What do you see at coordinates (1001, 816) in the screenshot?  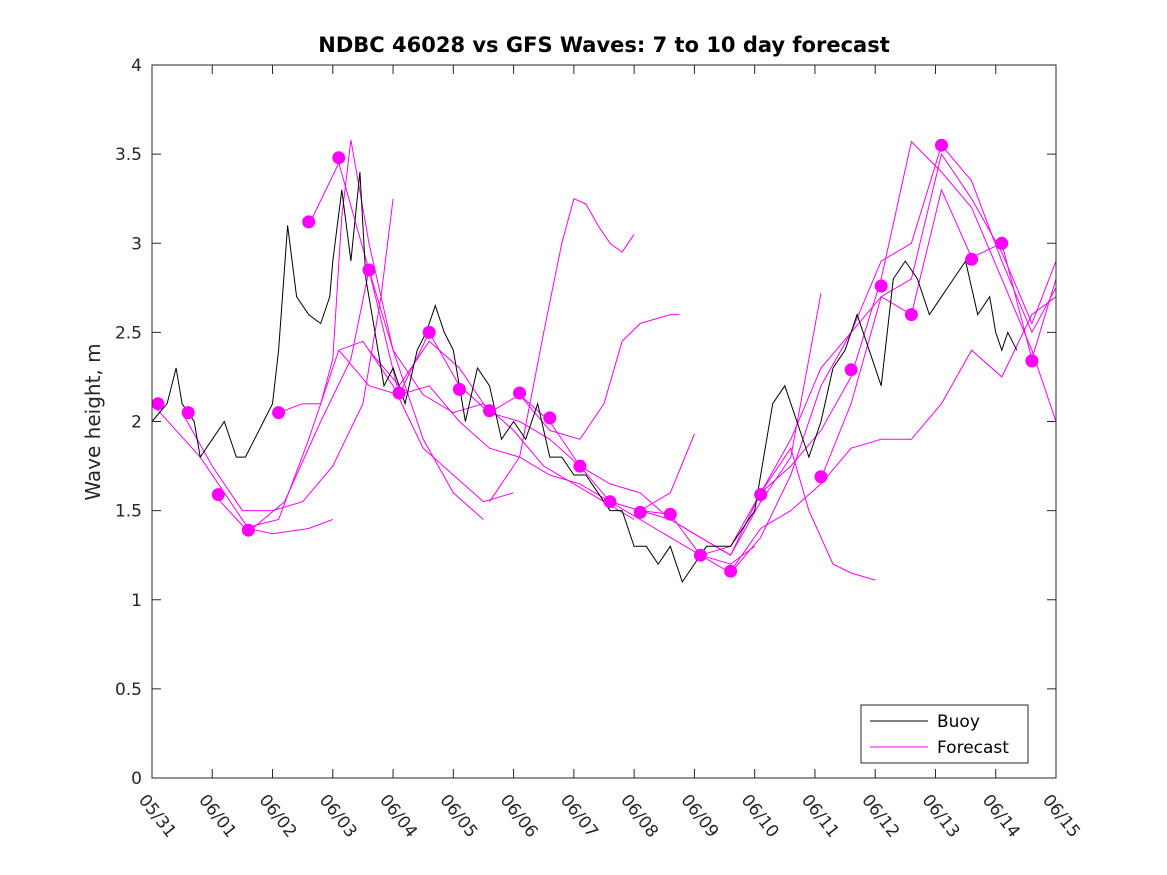 I see `x-tick-label: 06/14` at bounding box center [1001, 816].